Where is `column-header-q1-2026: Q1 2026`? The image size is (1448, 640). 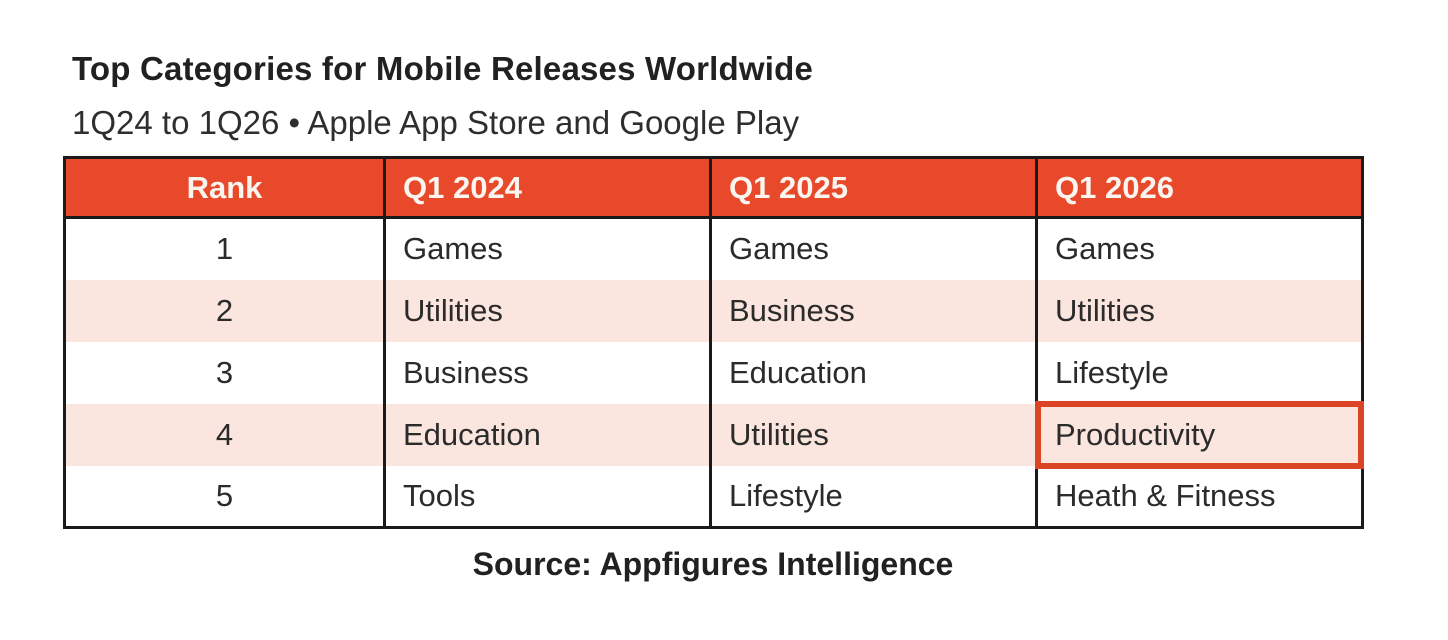
column-header-q1-2026: Q1 2026 is located at coordinates (1199, 188).